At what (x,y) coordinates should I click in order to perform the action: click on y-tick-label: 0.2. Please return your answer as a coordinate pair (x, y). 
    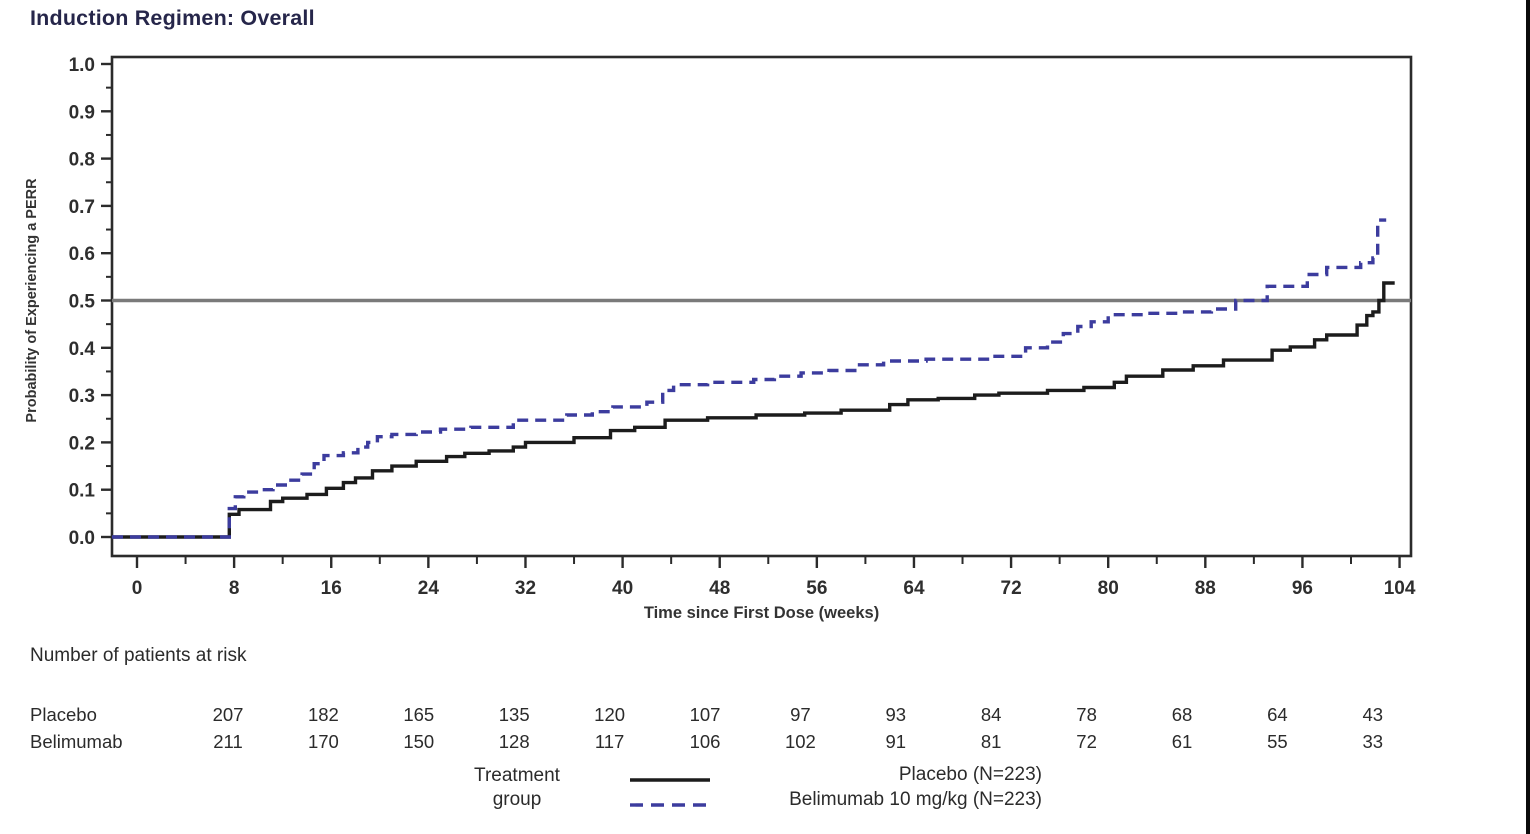
    Looking at the image, I should click on (82, 443).